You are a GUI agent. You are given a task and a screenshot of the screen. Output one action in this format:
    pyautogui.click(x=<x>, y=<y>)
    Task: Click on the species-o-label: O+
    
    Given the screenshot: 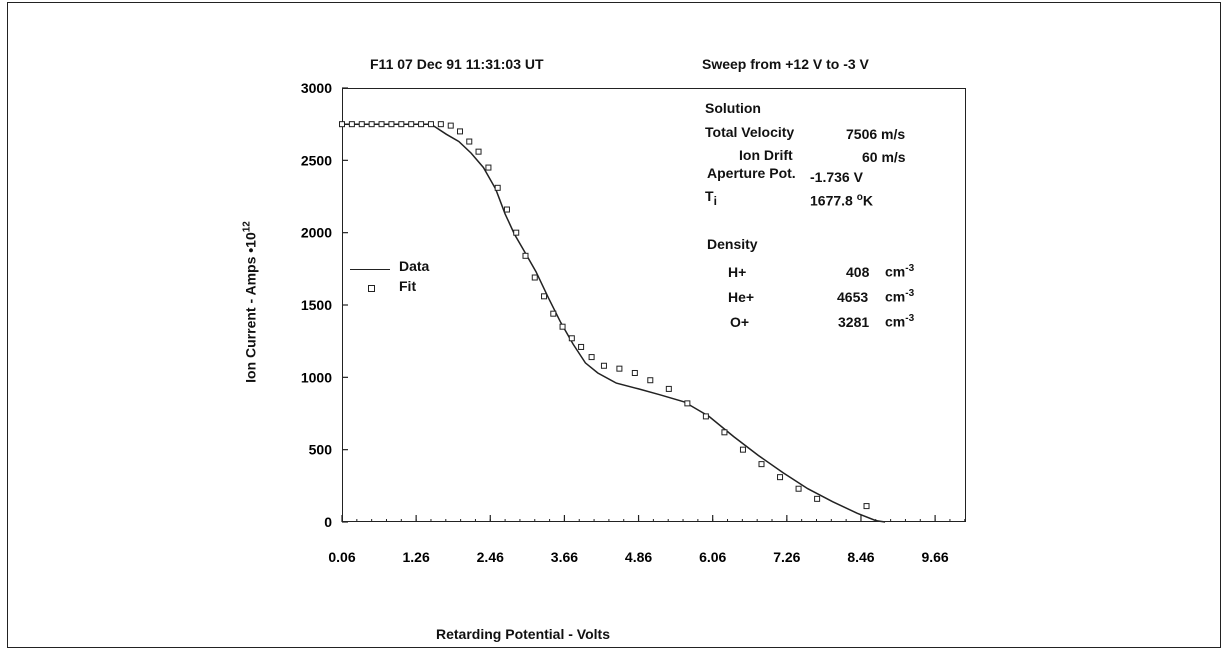 What is the action you would take?
    pyautogui.click(x=740, y=322)
    